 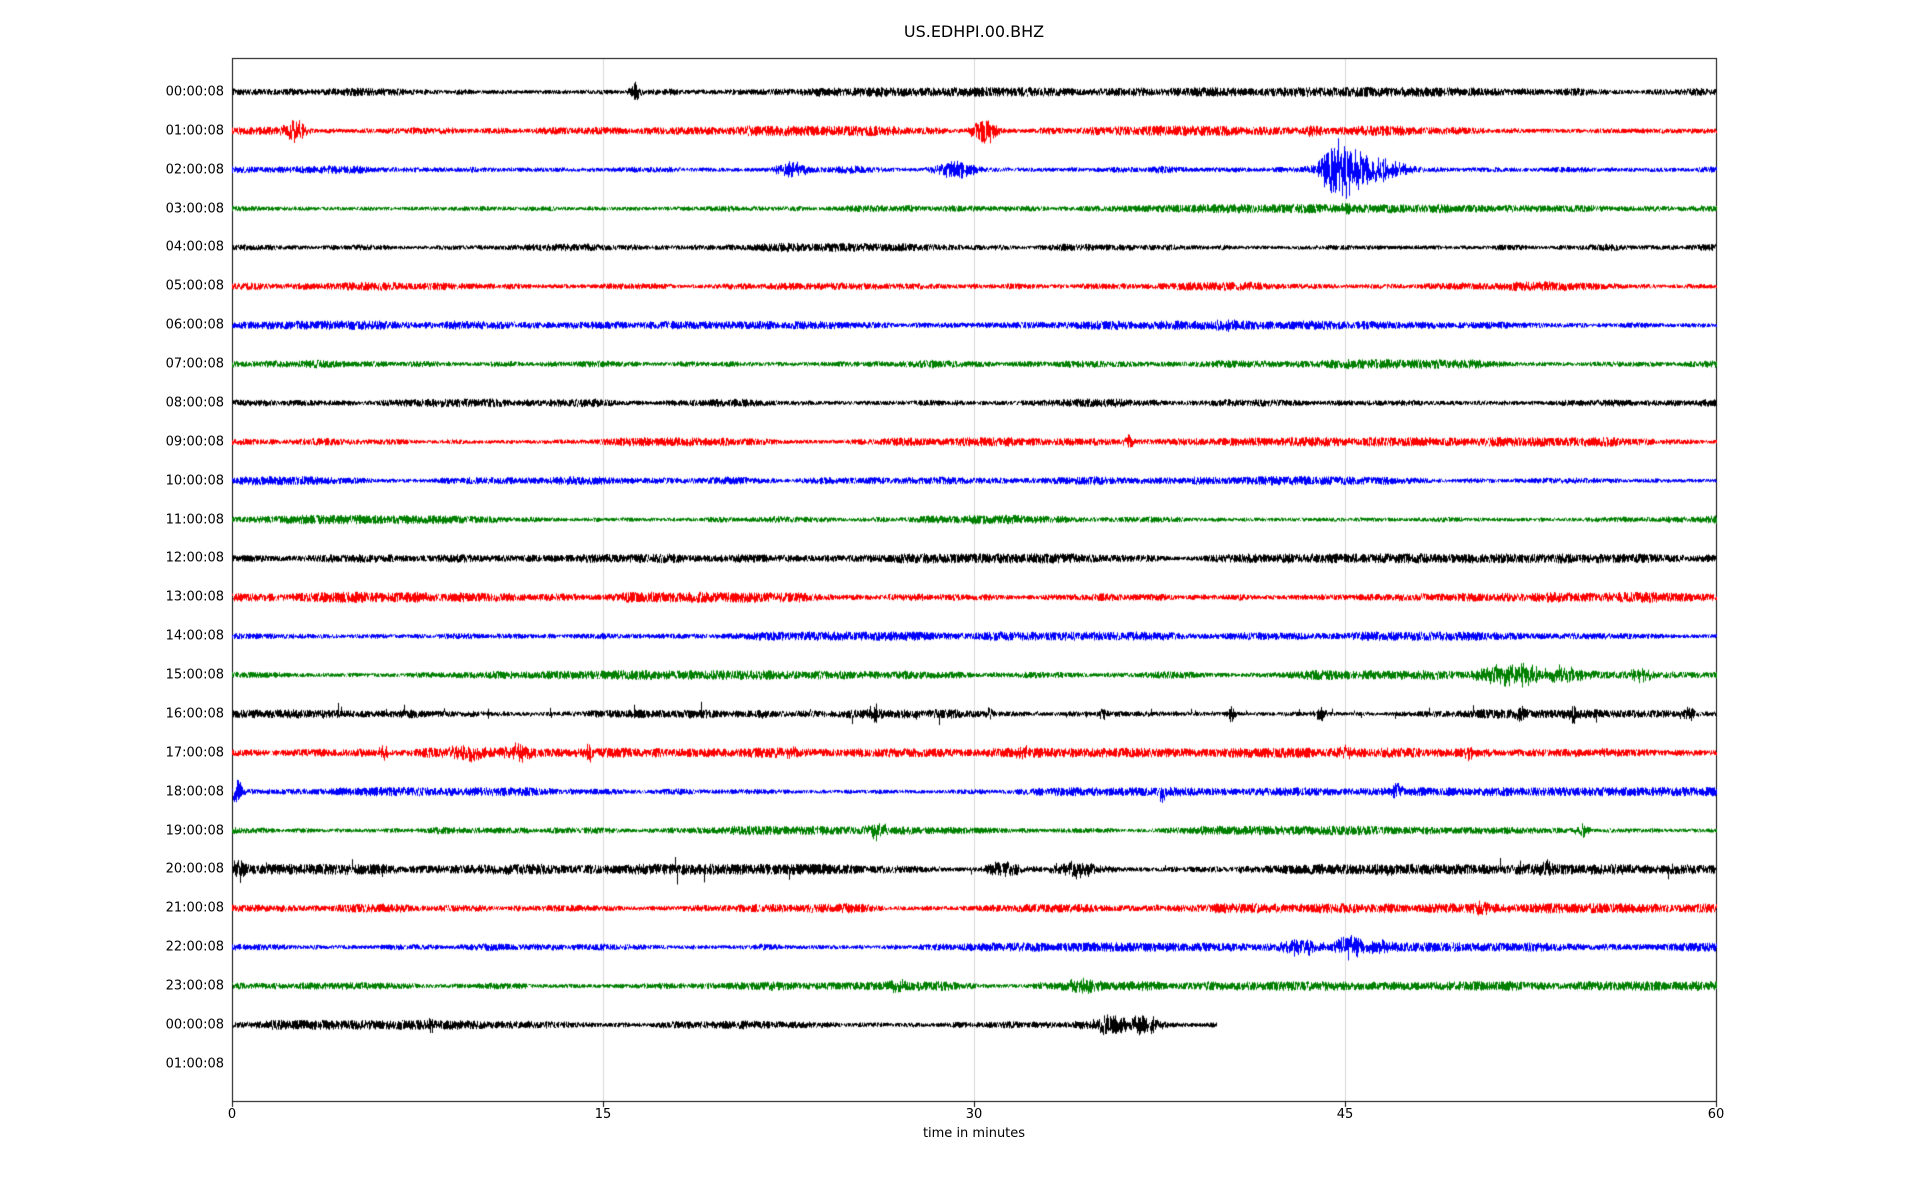 What do you see at coordinates (194, 792) in the screenshot?
I see `y-axis-row-label: 18:00:08` at bounding box center [194, 792].